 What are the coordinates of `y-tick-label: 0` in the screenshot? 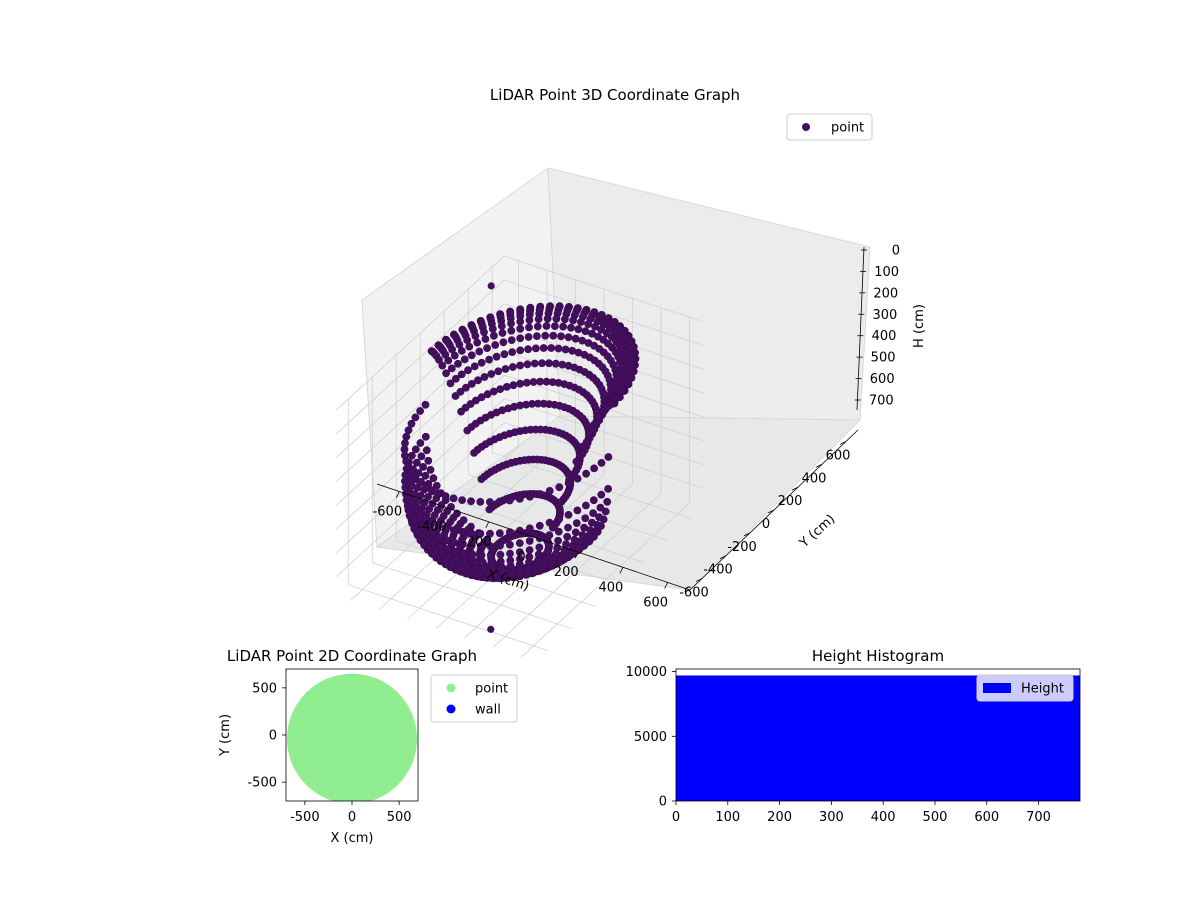 It's located at (273, 736).